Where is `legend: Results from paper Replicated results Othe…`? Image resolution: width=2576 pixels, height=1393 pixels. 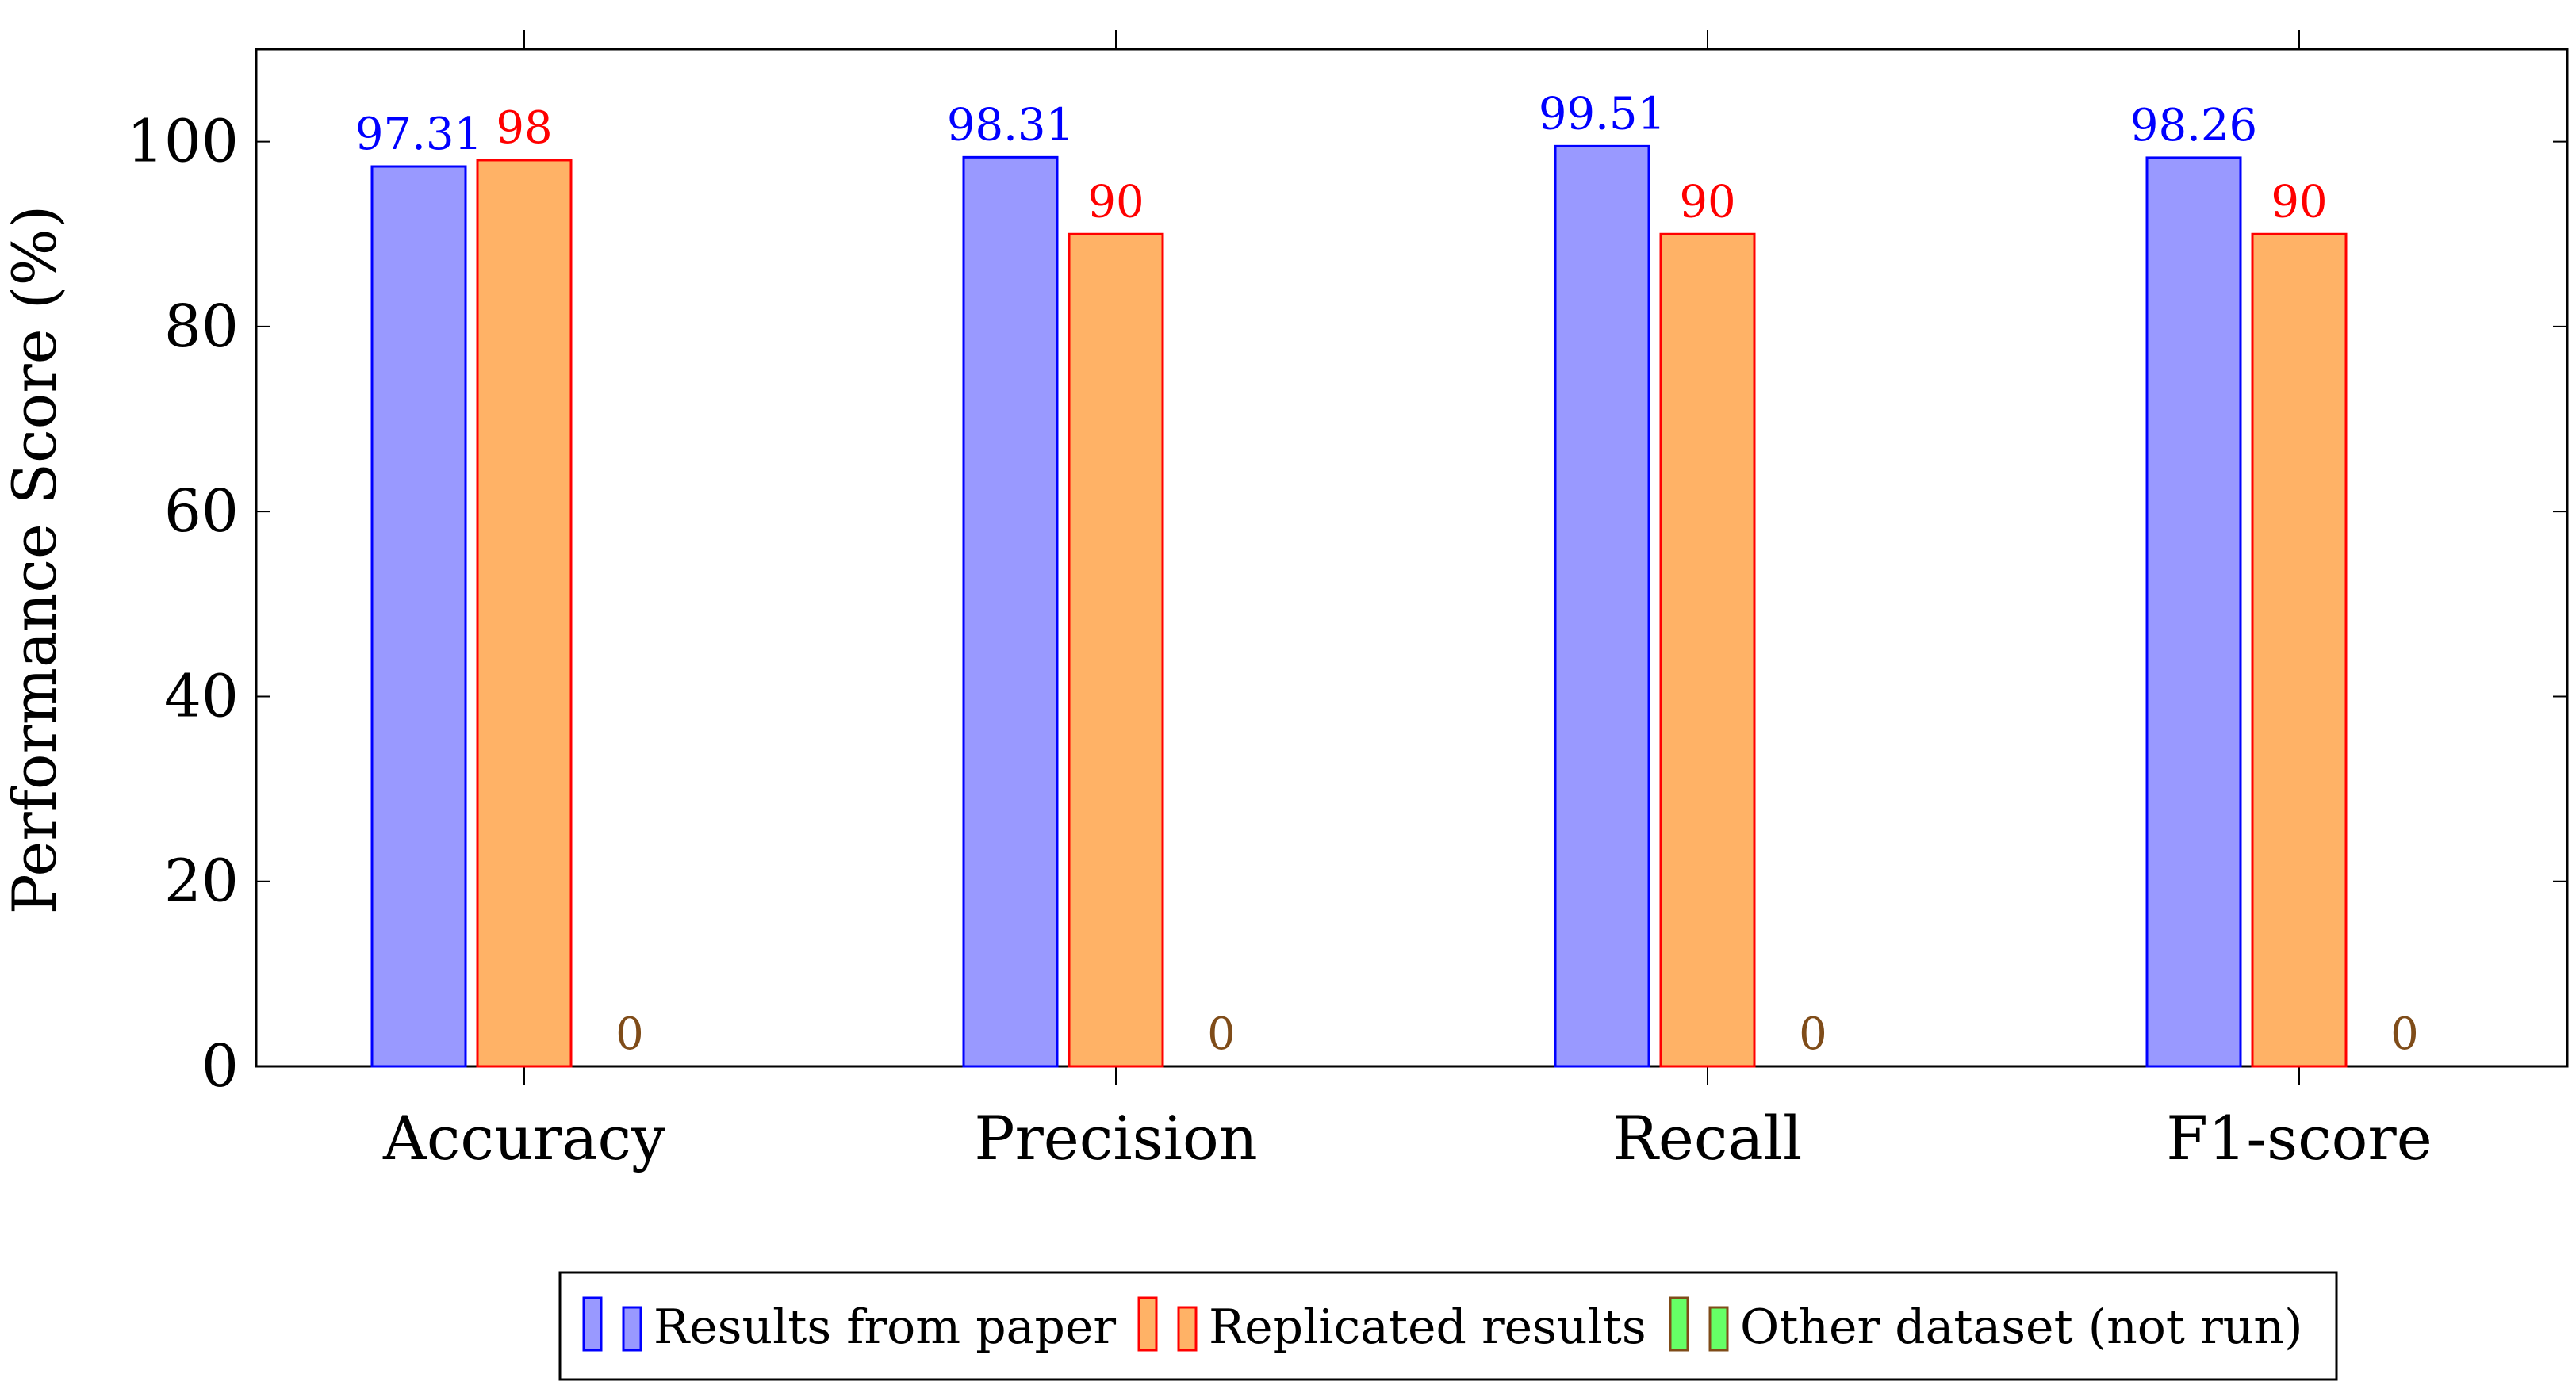
legend: Results from paper Replicated results Othe… is located at coordinates (1448, 1326).